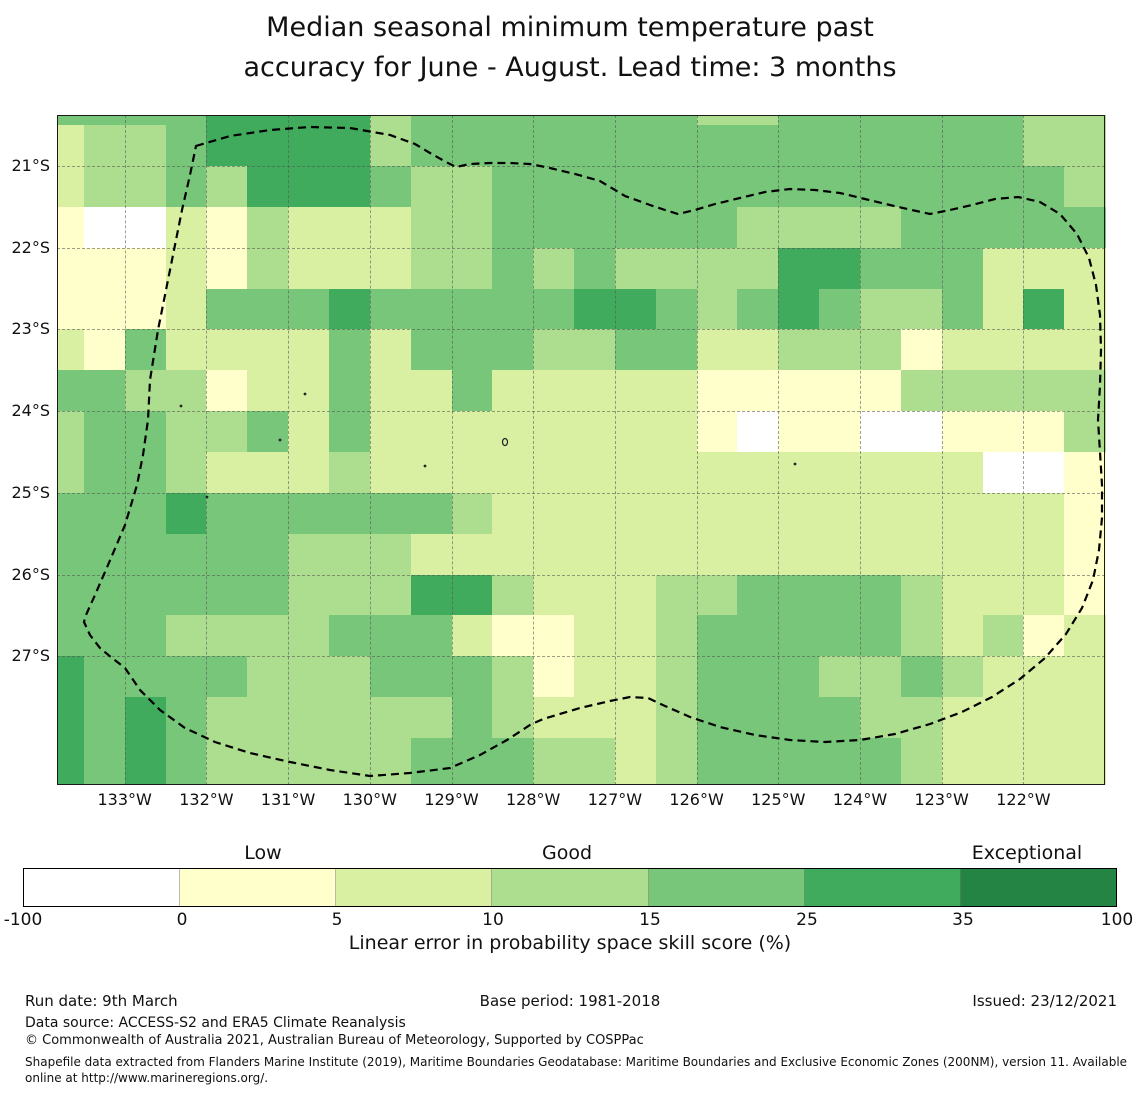  I want to click on colorbar-segment, so click(570, 887).